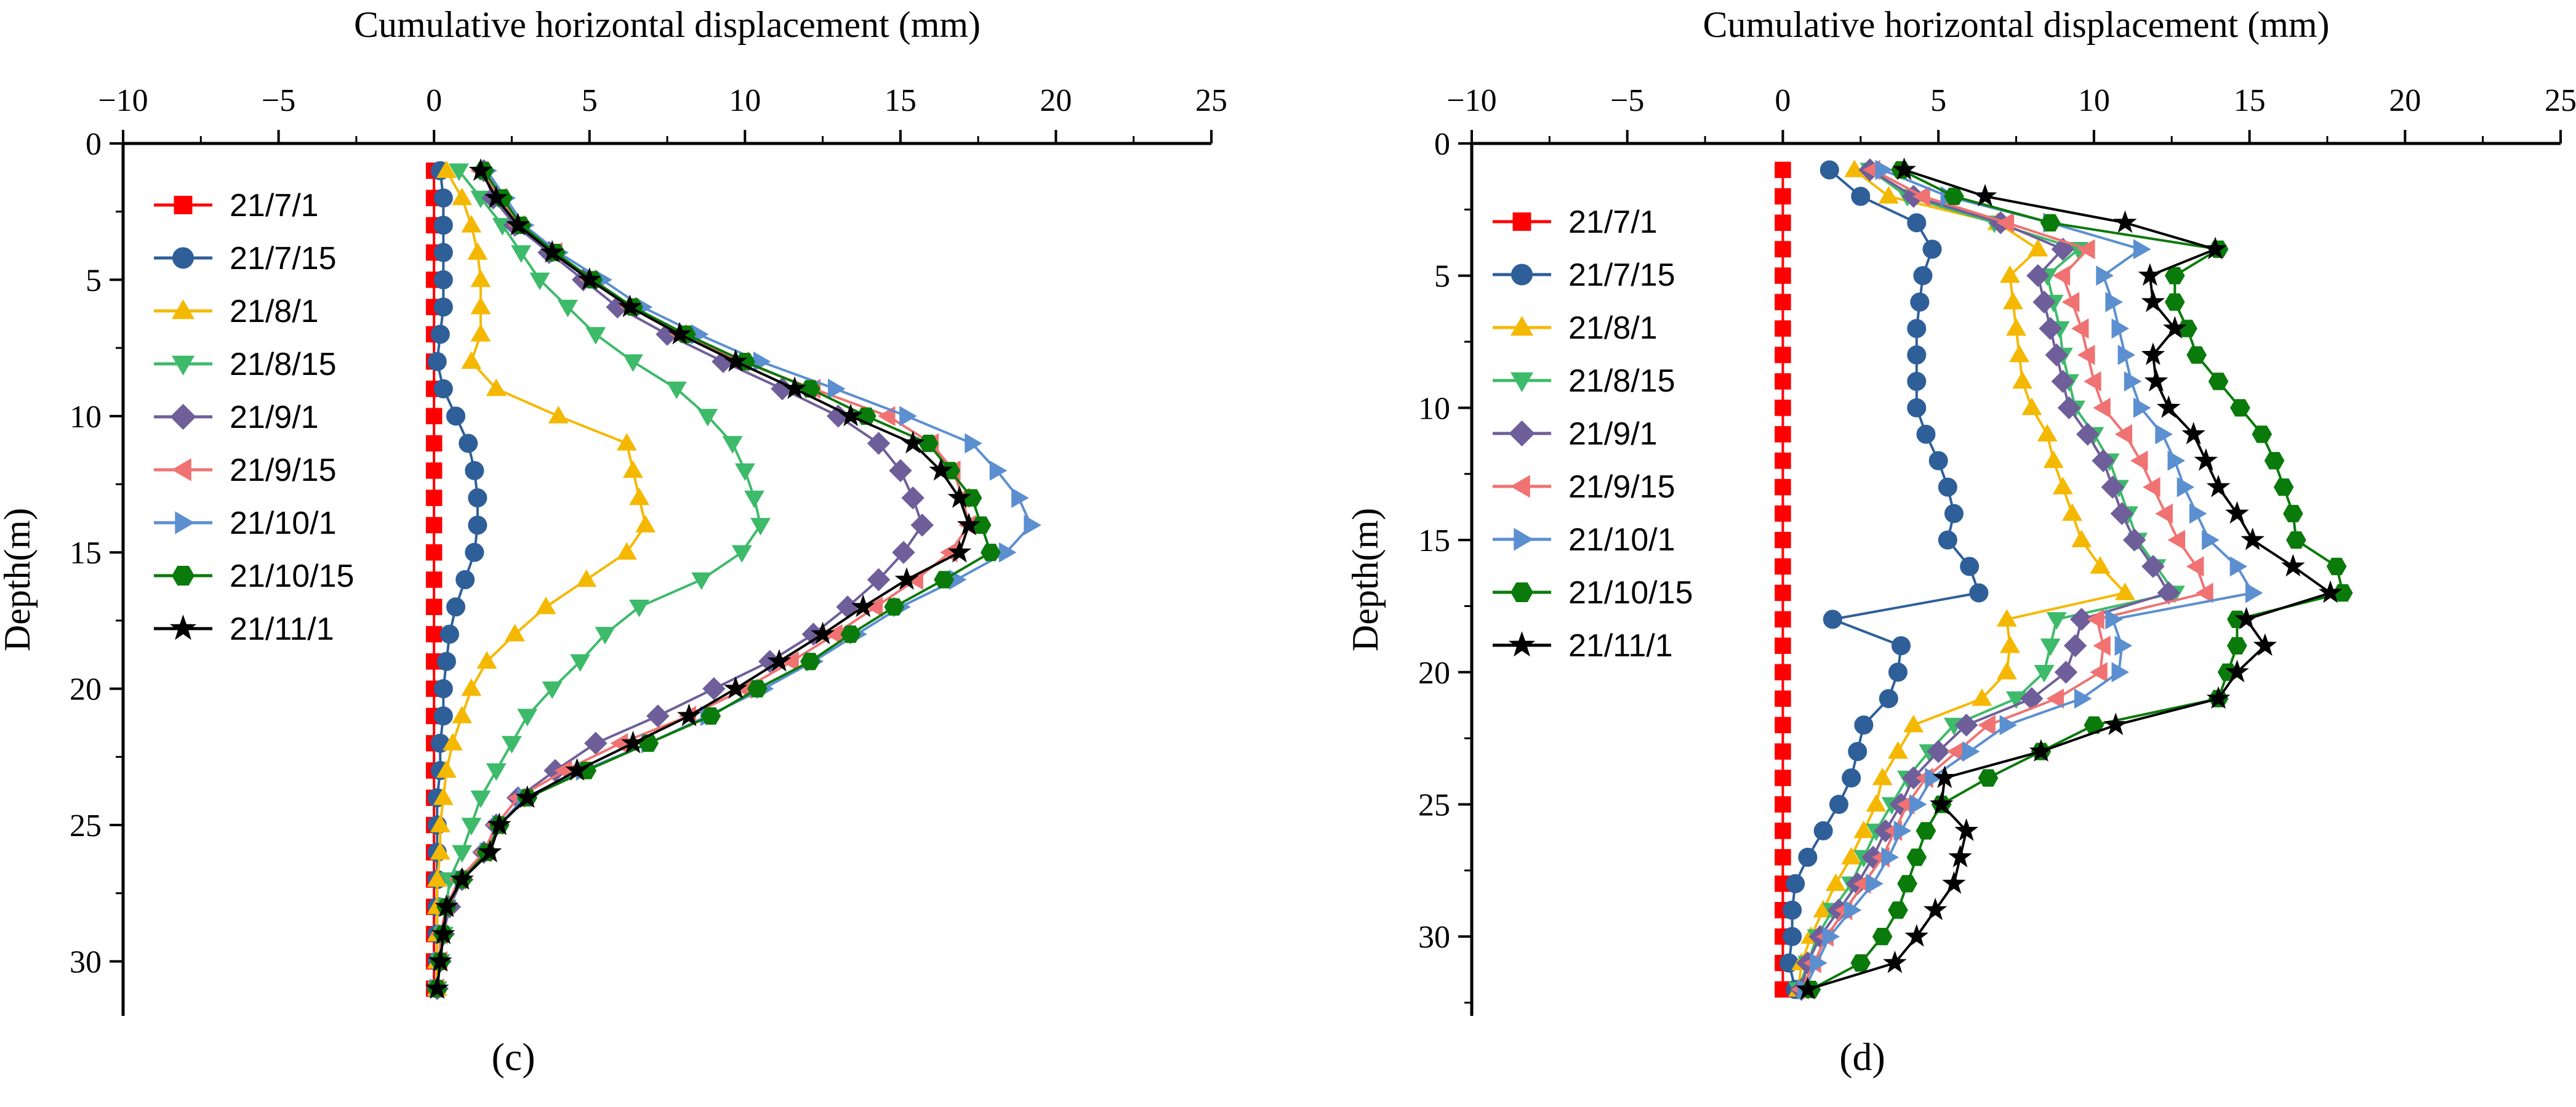 The height and width of the screenshot is (1107, 2576). Describe the element at coordinates (590, 100) in the screenshot. I see `x-tick-label: 5` at that location.